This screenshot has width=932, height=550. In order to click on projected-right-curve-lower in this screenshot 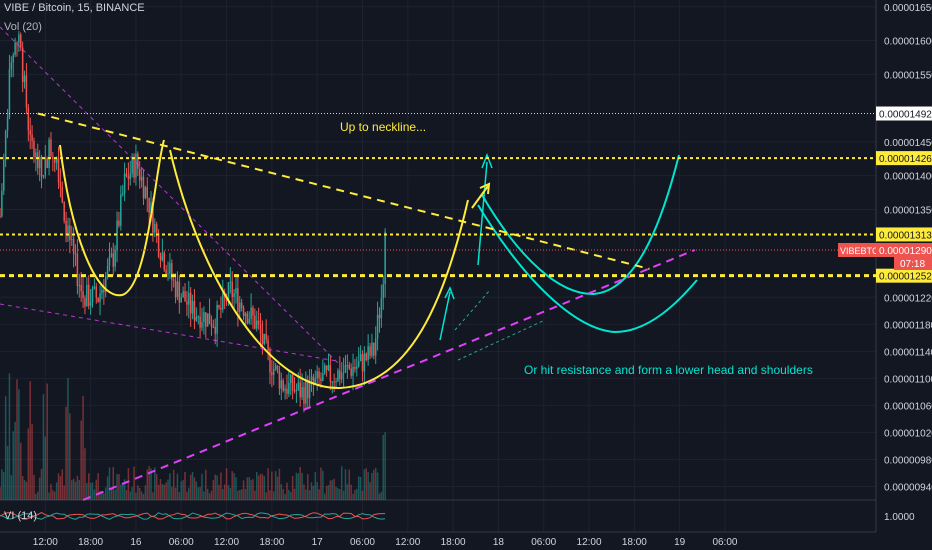, I will do `click(587, 269)`.